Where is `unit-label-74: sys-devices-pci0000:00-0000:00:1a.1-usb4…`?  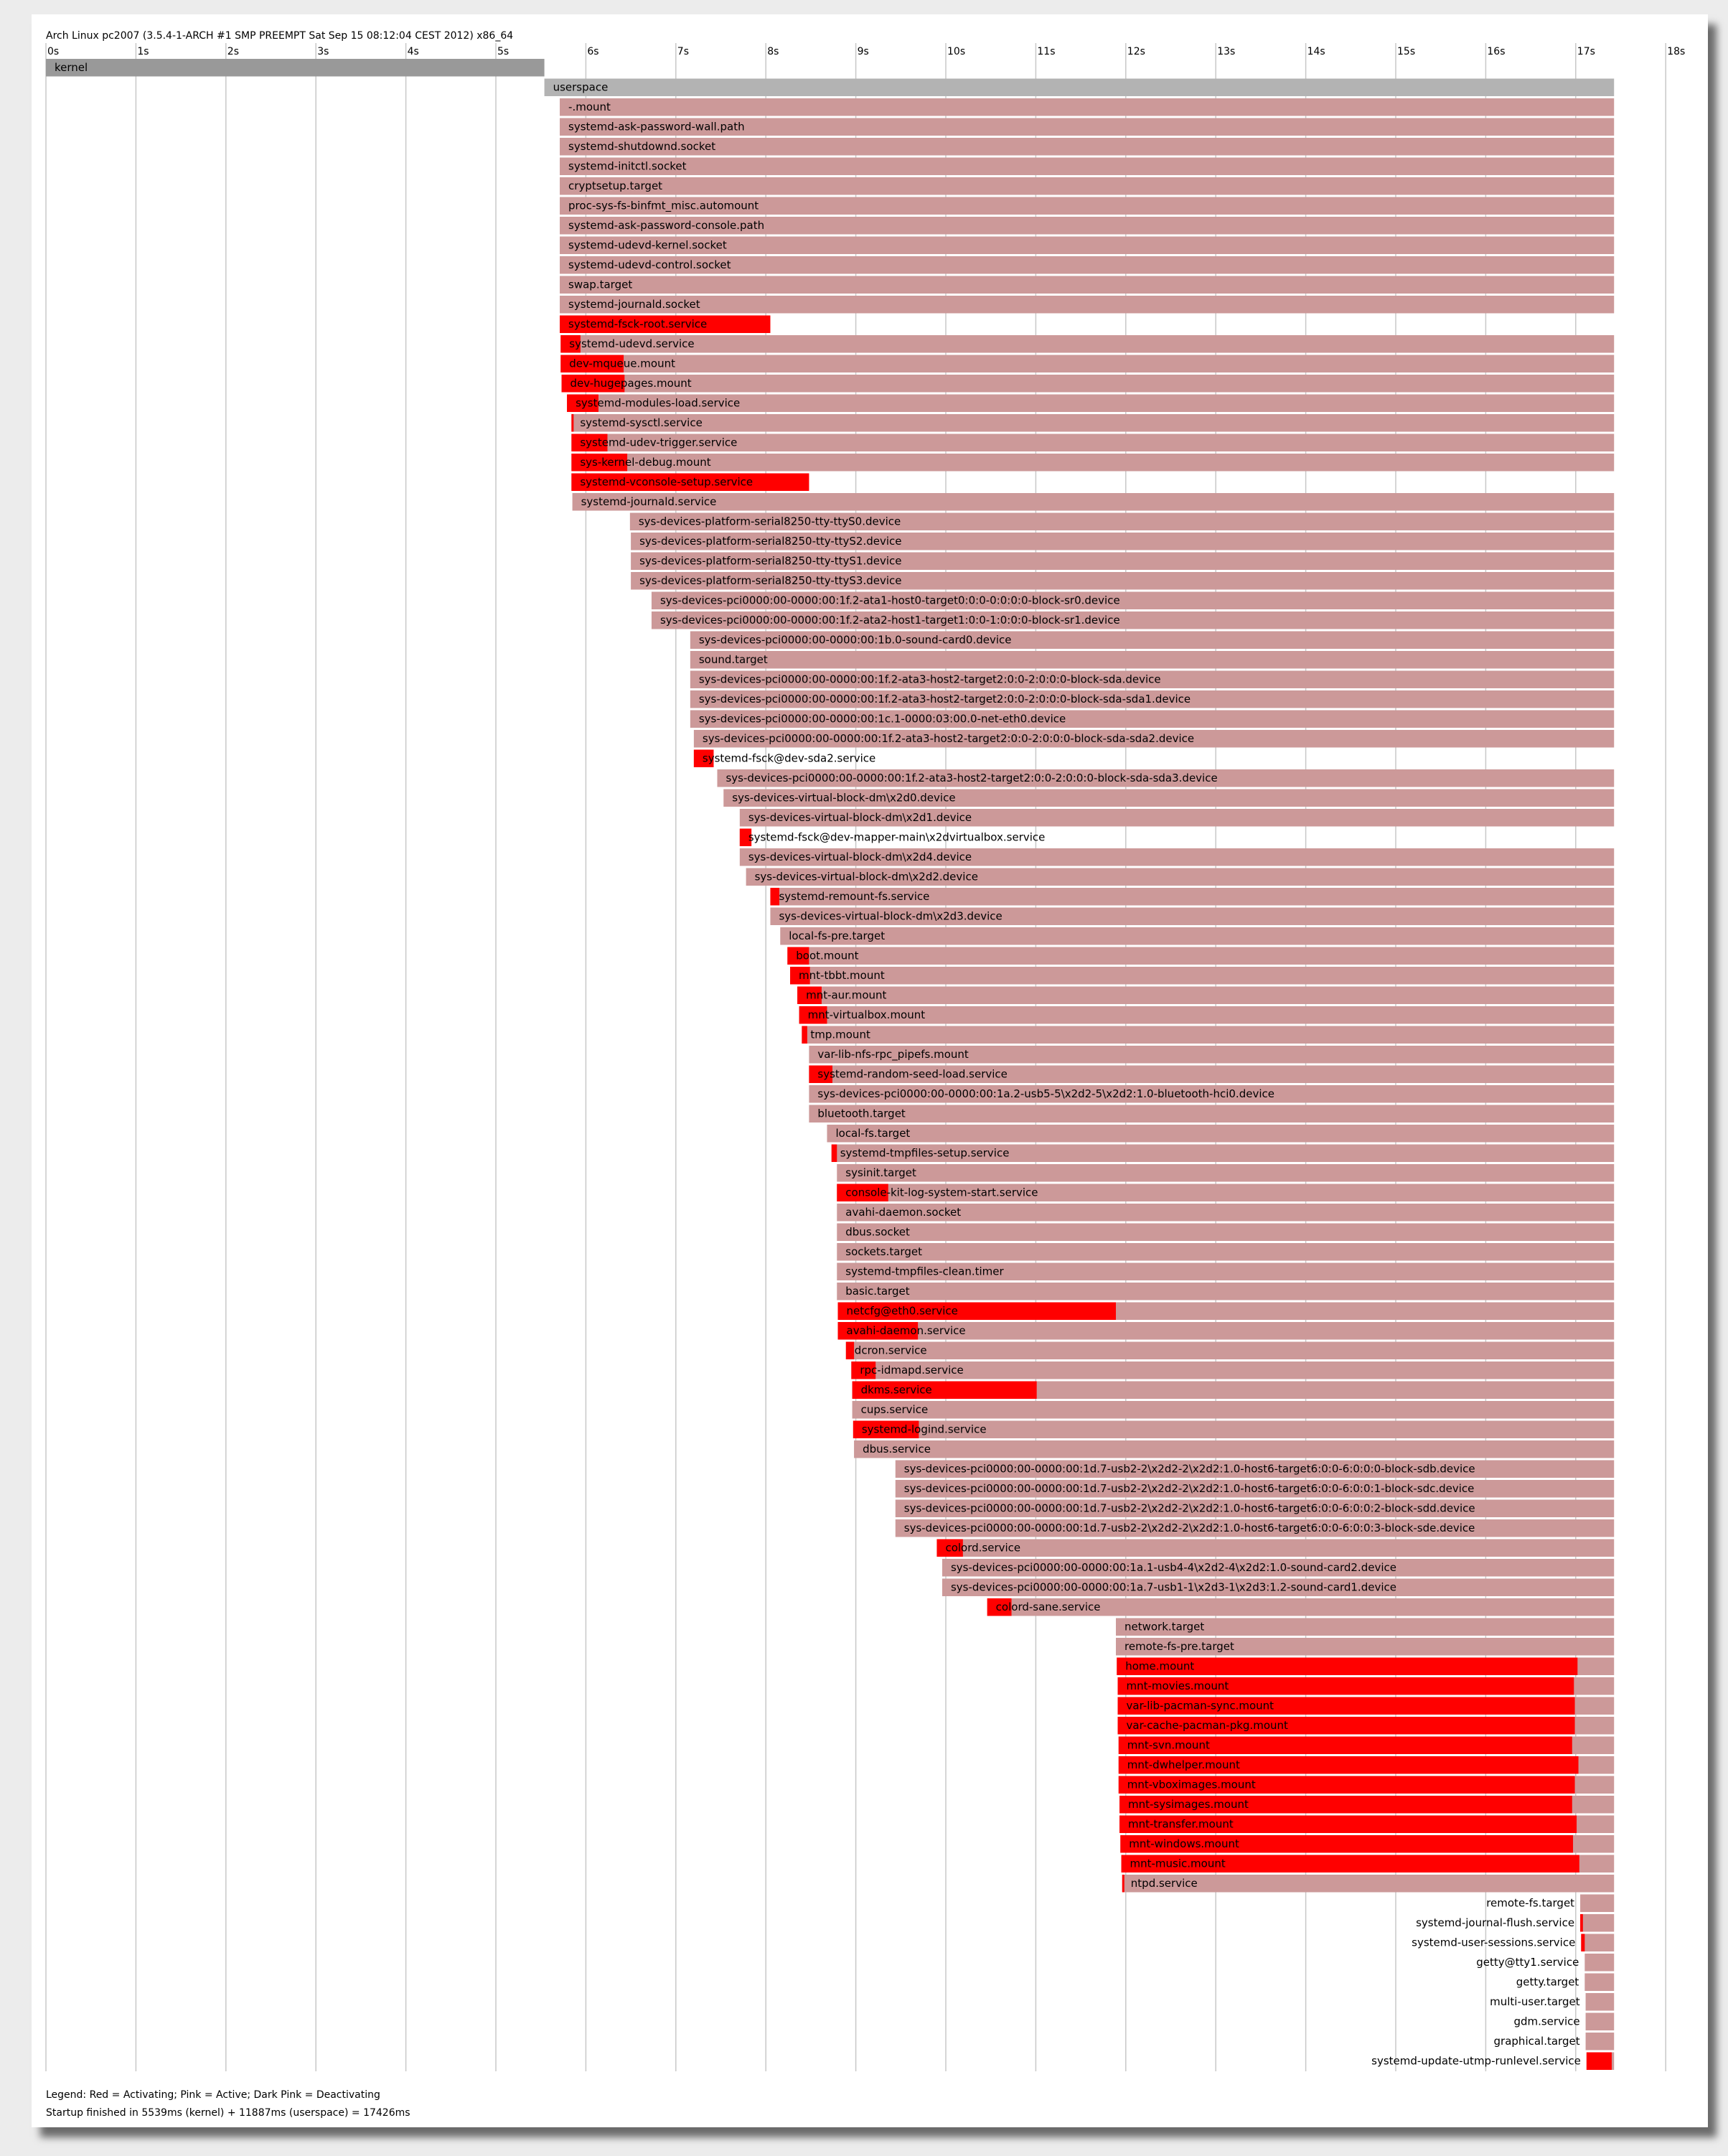
unit-label-74: sys-devices-pci0000:00-0000:00:1a.1-usb4… is located at coordinates (1173, 1567).